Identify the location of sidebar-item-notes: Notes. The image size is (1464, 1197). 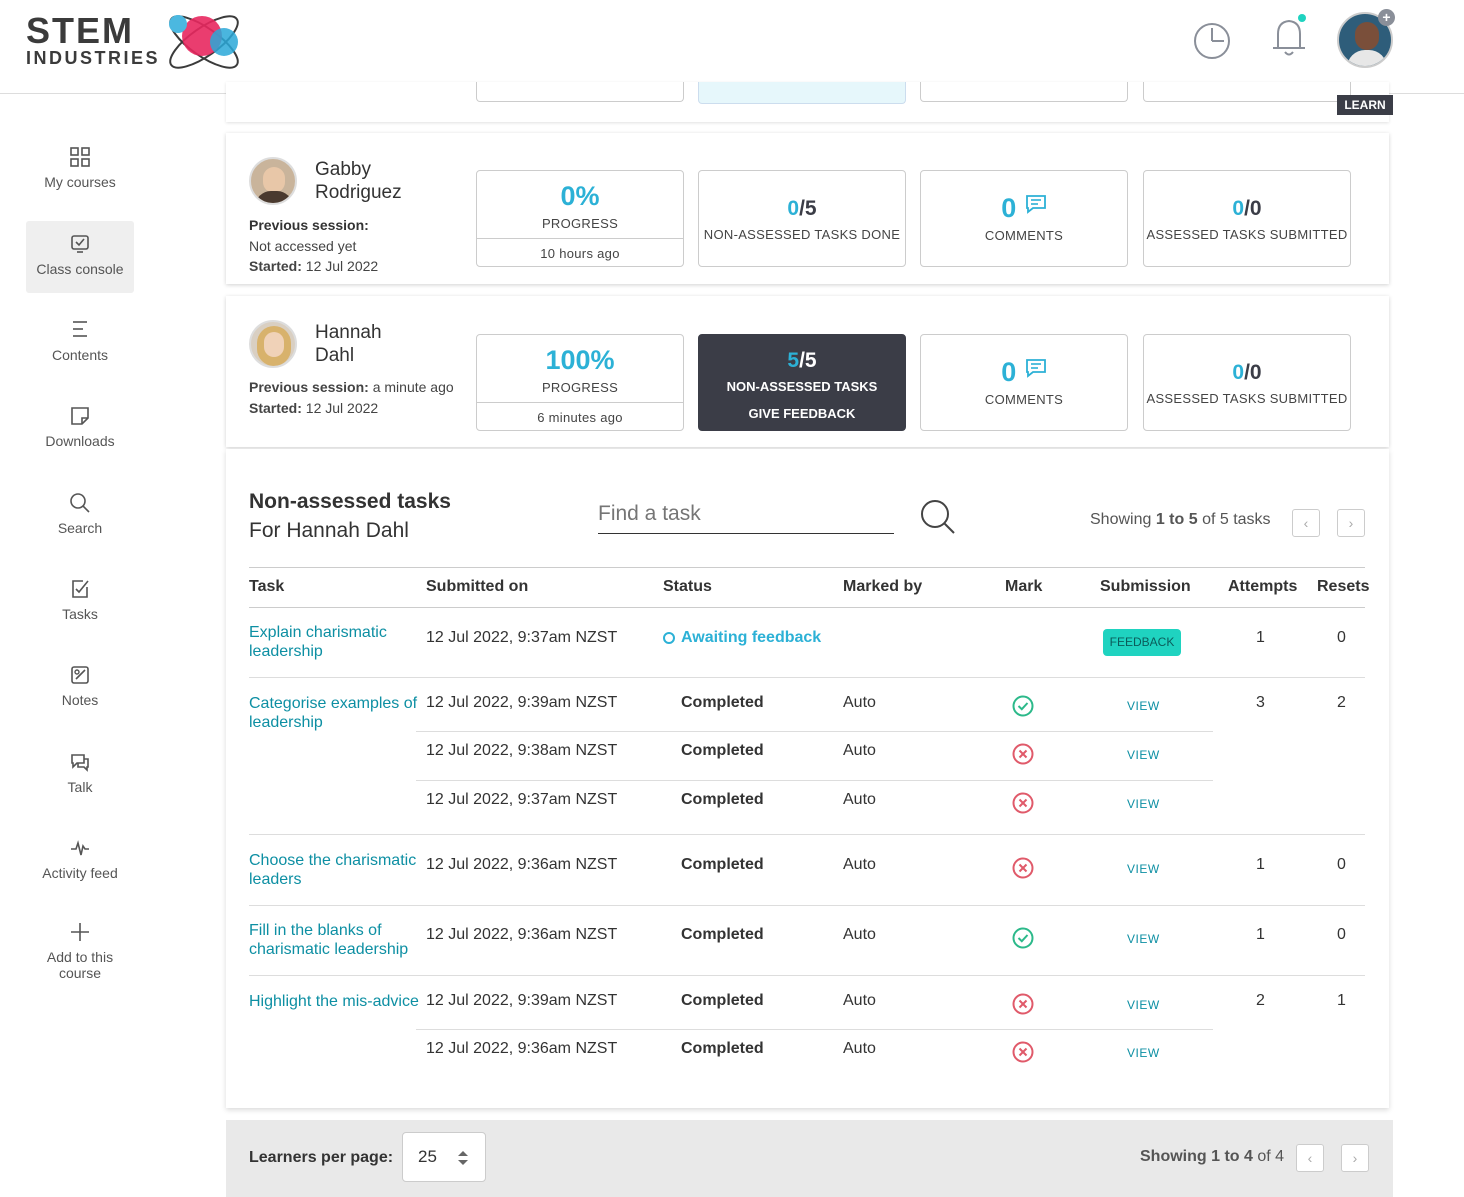
(80, 689).